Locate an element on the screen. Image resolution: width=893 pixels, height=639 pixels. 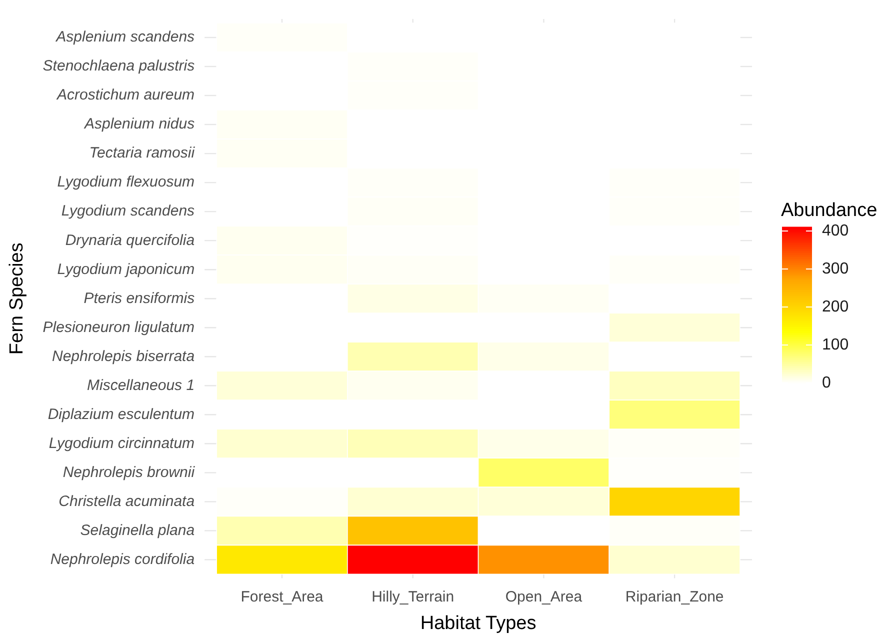
y-tick-label: Nephrolepis cordifolia is located at coordinates (122, 559).